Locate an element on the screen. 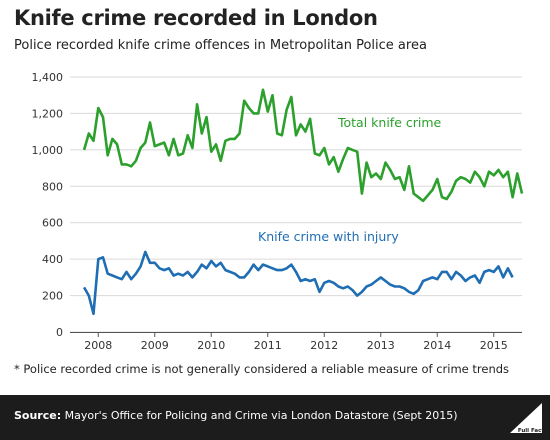  y-tick-label: 1,000 is located at coordinates (48, 150).